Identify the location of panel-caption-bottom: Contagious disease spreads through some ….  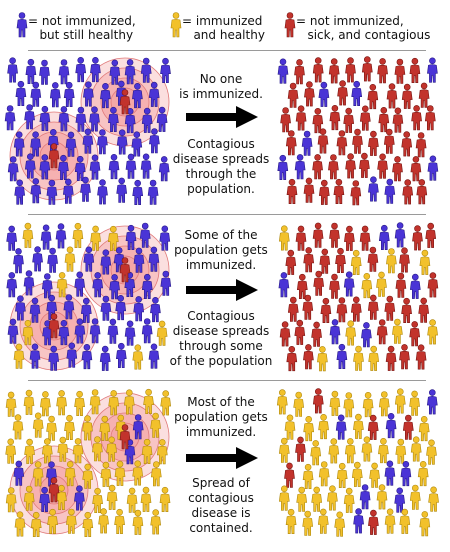
(221, 339).